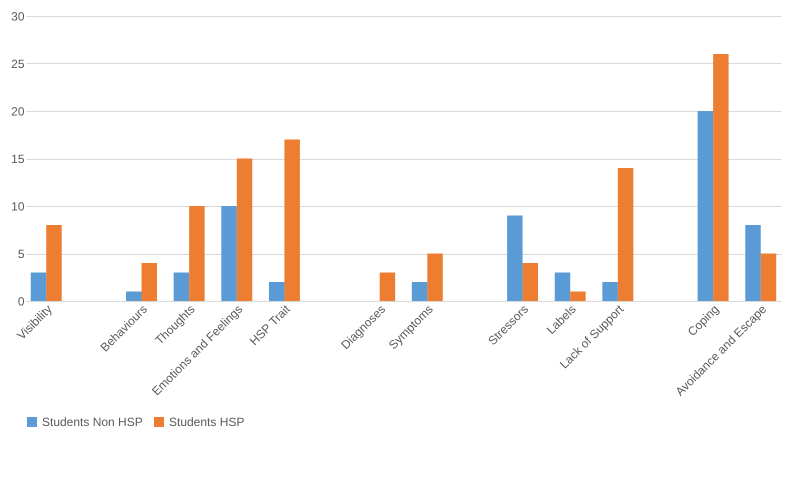 This screenshot has width=805, height=479. I want to click on legend-label: Students HSP, so click(206, 422).